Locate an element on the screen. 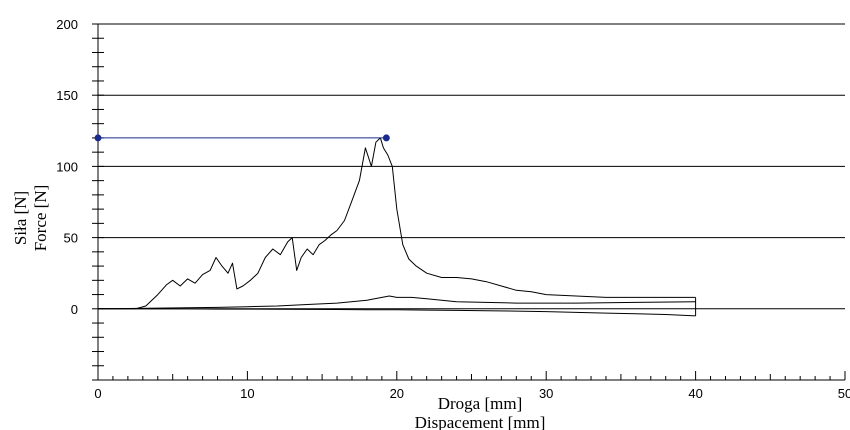 The width and height of the screenshot is (850, 430). x-axis: 0 10 20 30 40 50 is located at coordinates (472, 386).